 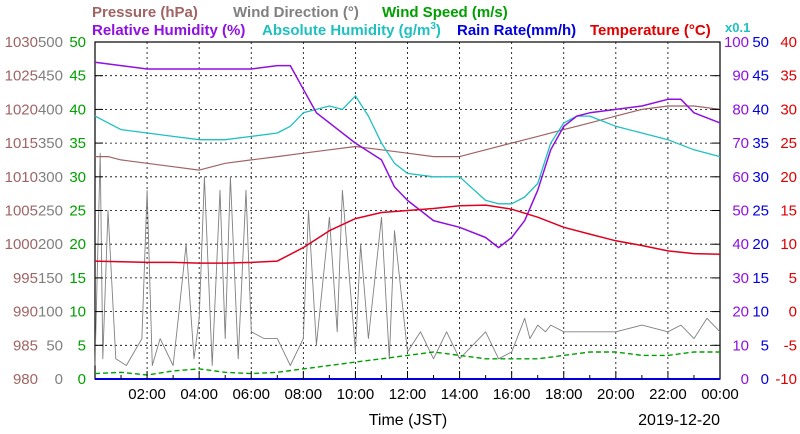 I want to click on date-label: 2019-12-20, so click(x=679, y=420).